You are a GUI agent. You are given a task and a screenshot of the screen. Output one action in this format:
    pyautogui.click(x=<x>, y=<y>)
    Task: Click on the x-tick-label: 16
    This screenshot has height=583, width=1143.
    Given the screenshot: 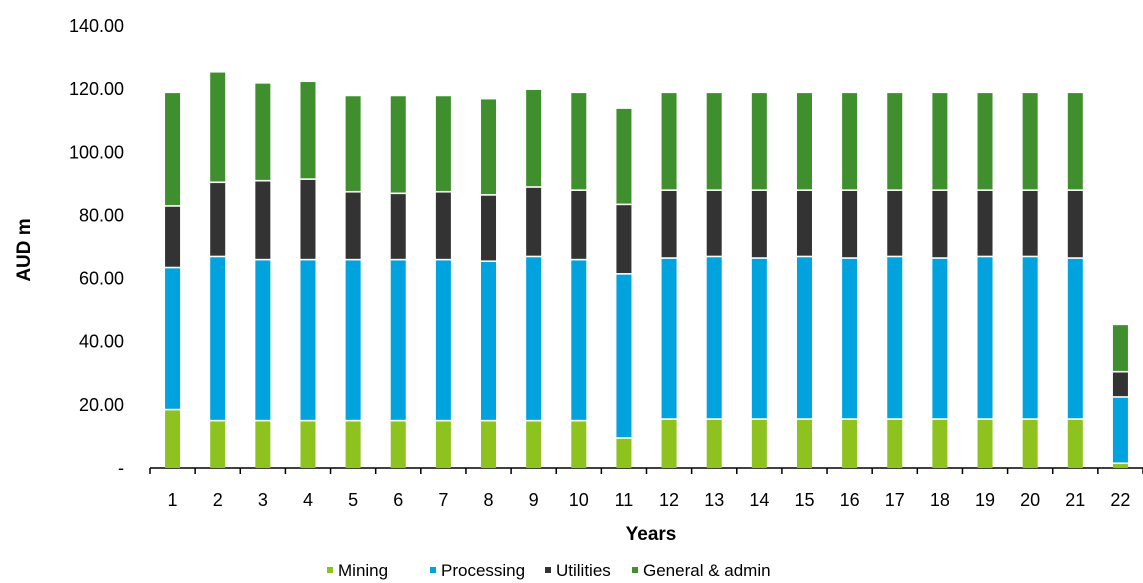 What is the action you would take?
    pyautogui.click(x=850, y=500)
    